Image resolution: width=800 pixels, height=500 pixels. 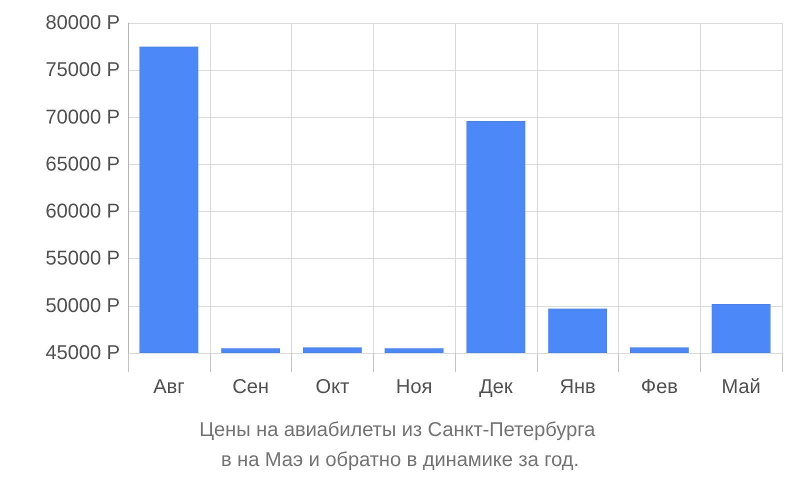 What do you see at coordinates (578, 387) in the screenshot?
I see `x-tick-label: Янв` at bounding box center [578, 387].